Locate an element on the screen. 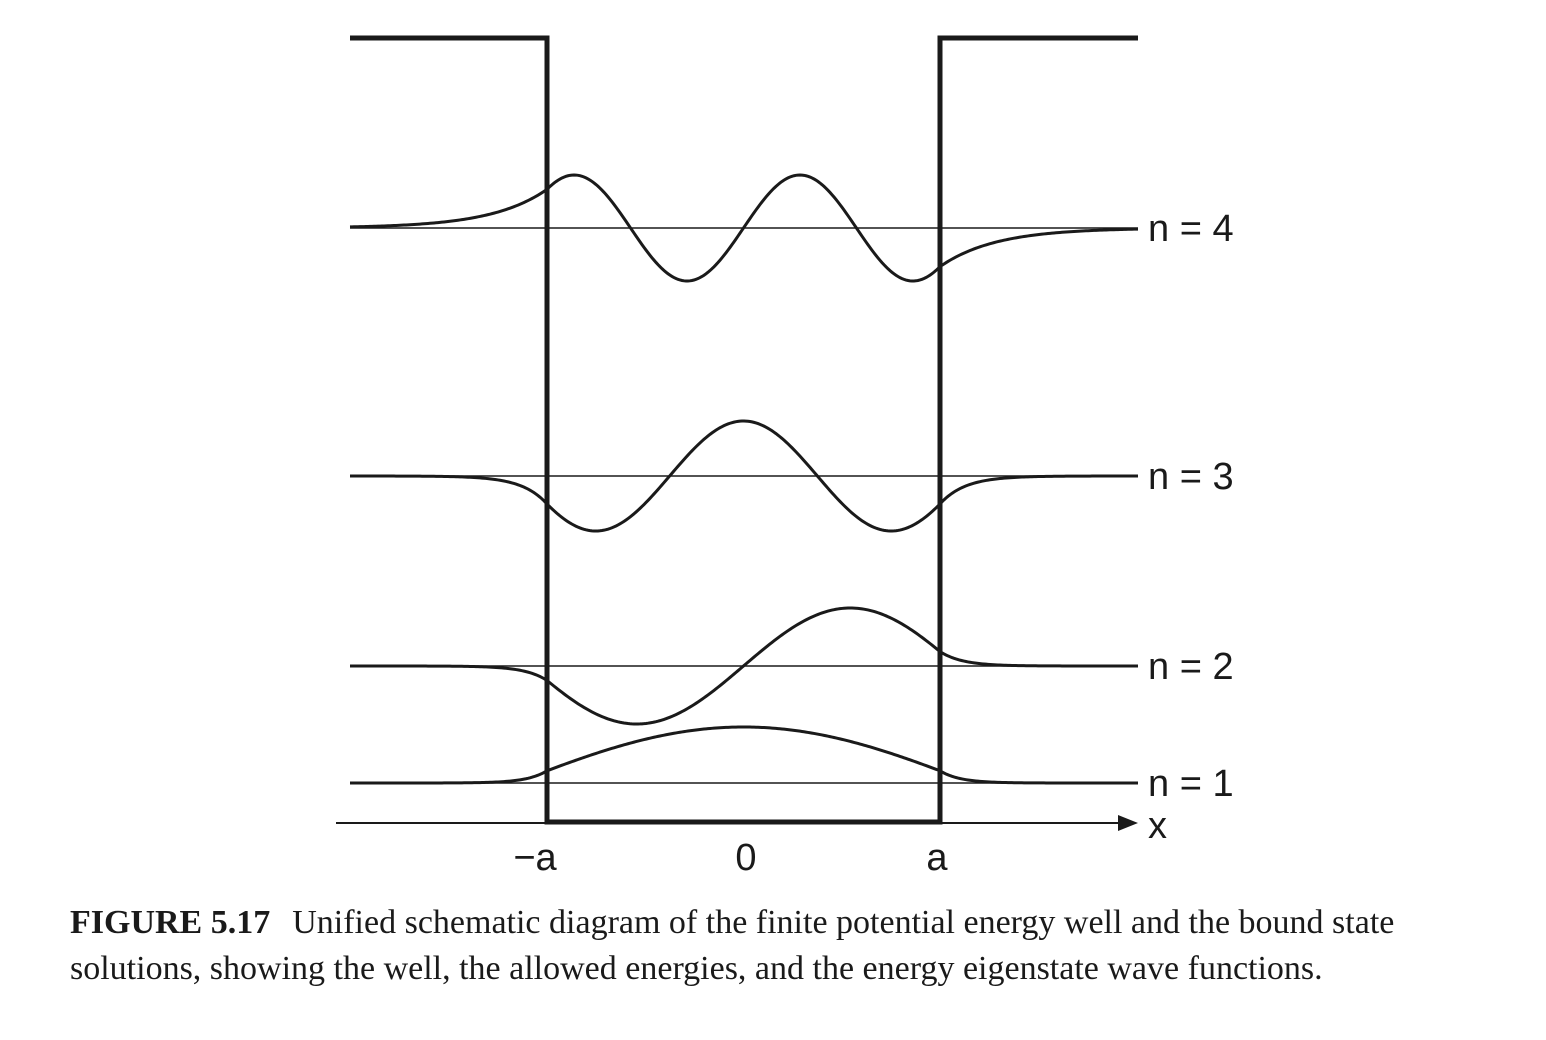 This screenshot has width=1546, height=1040. caption-figure-number: FIGURE 5.17 is located at coordinates (170, 922).